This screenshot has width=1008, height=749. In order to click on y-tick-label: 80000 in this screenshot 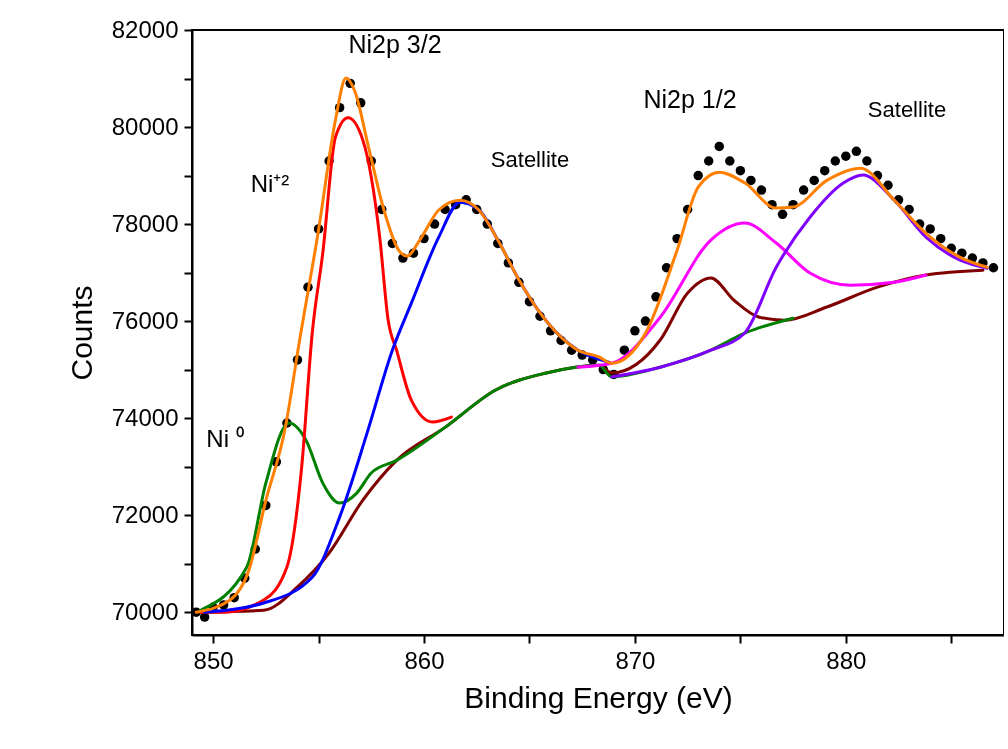, I will do `click(145, 126)`.